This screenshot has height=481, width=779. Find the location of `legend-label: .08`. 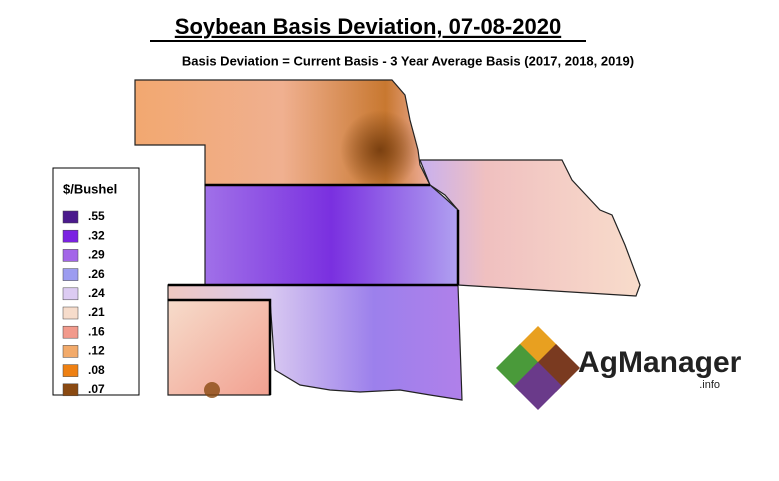

legend-label: .08 is located at coordinates (96, 370).